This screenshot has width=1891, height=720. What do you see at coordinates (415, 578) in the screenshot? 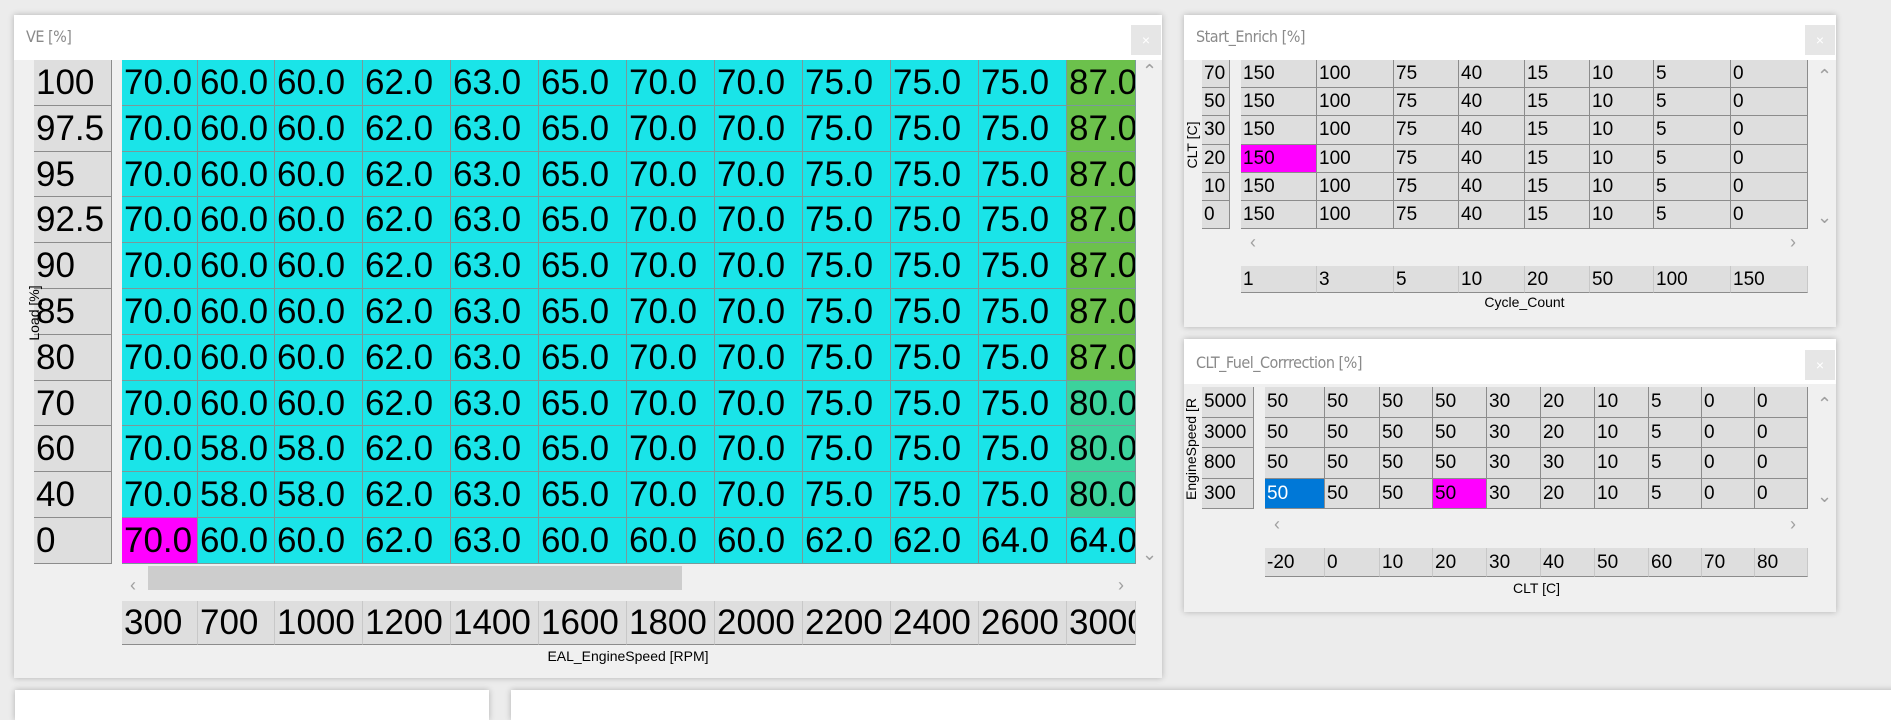
I see `ve-hscroll-thumb` at bounding box center [415, 578].